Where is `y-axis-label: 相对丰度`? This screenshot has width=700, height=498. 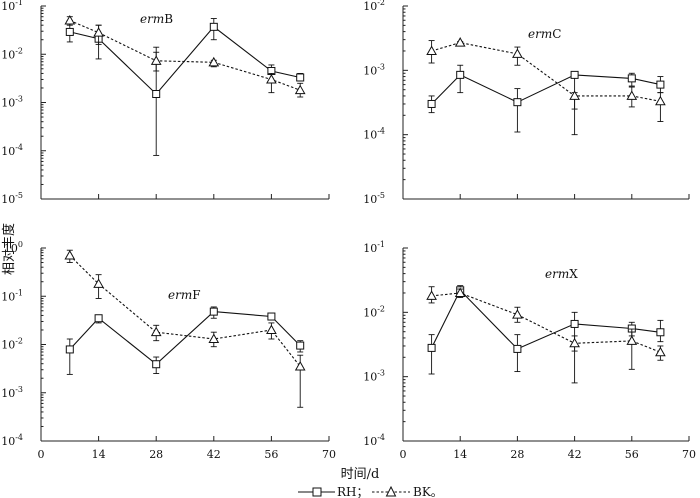
y-axis-label: 相对丰度 is located at coordinates (9, 249).